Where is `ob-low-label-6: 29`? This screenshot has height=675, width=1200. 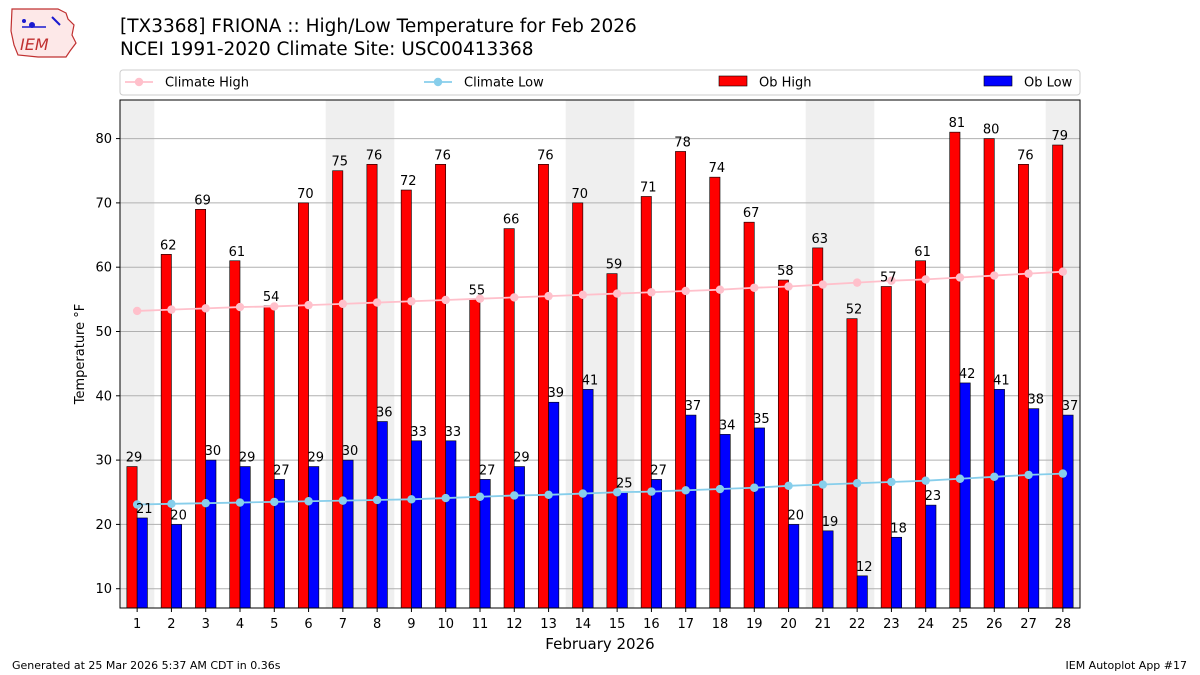
ob-low-label-6: 29 is located at coordinates (315, 458).